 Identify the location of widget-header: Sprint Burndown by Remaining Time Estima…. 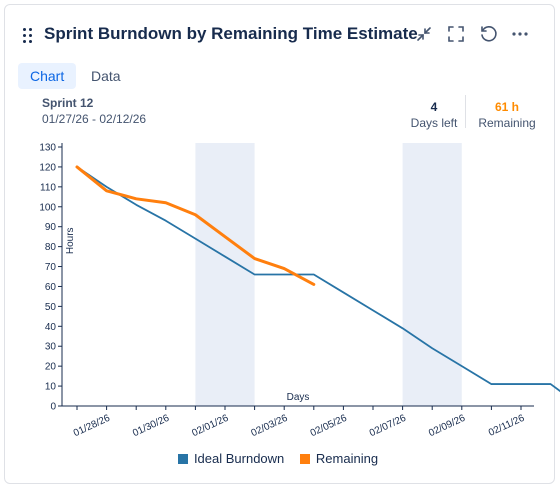
(280, 30).